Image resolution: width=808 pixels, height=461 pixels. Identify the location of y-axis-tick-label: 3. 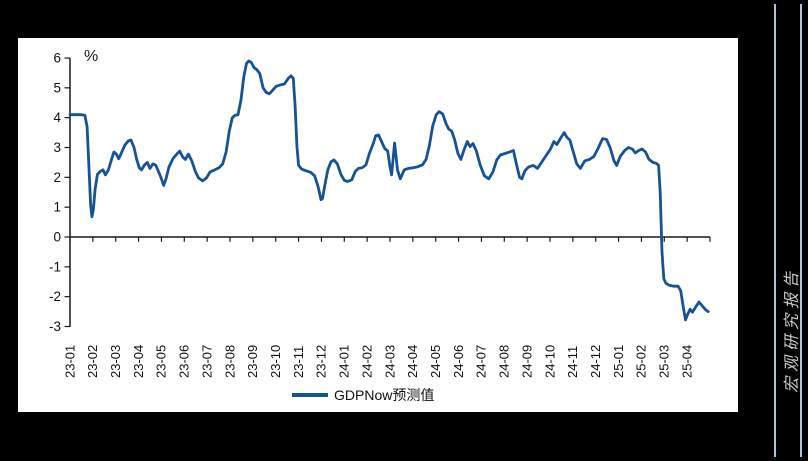
(57, 147).